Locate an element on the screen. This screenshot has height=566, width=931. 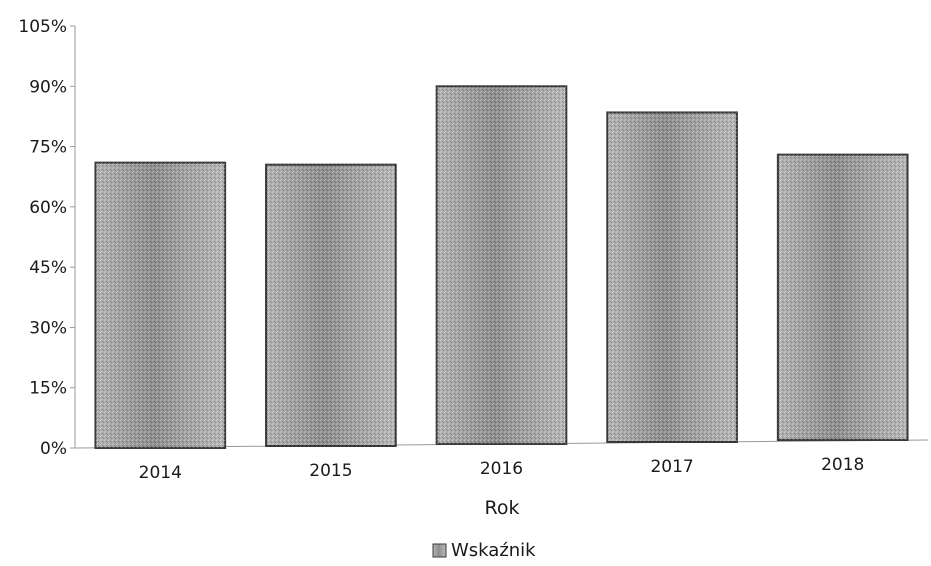
legend: Wskaźnik is located at coordinates (484, 550).